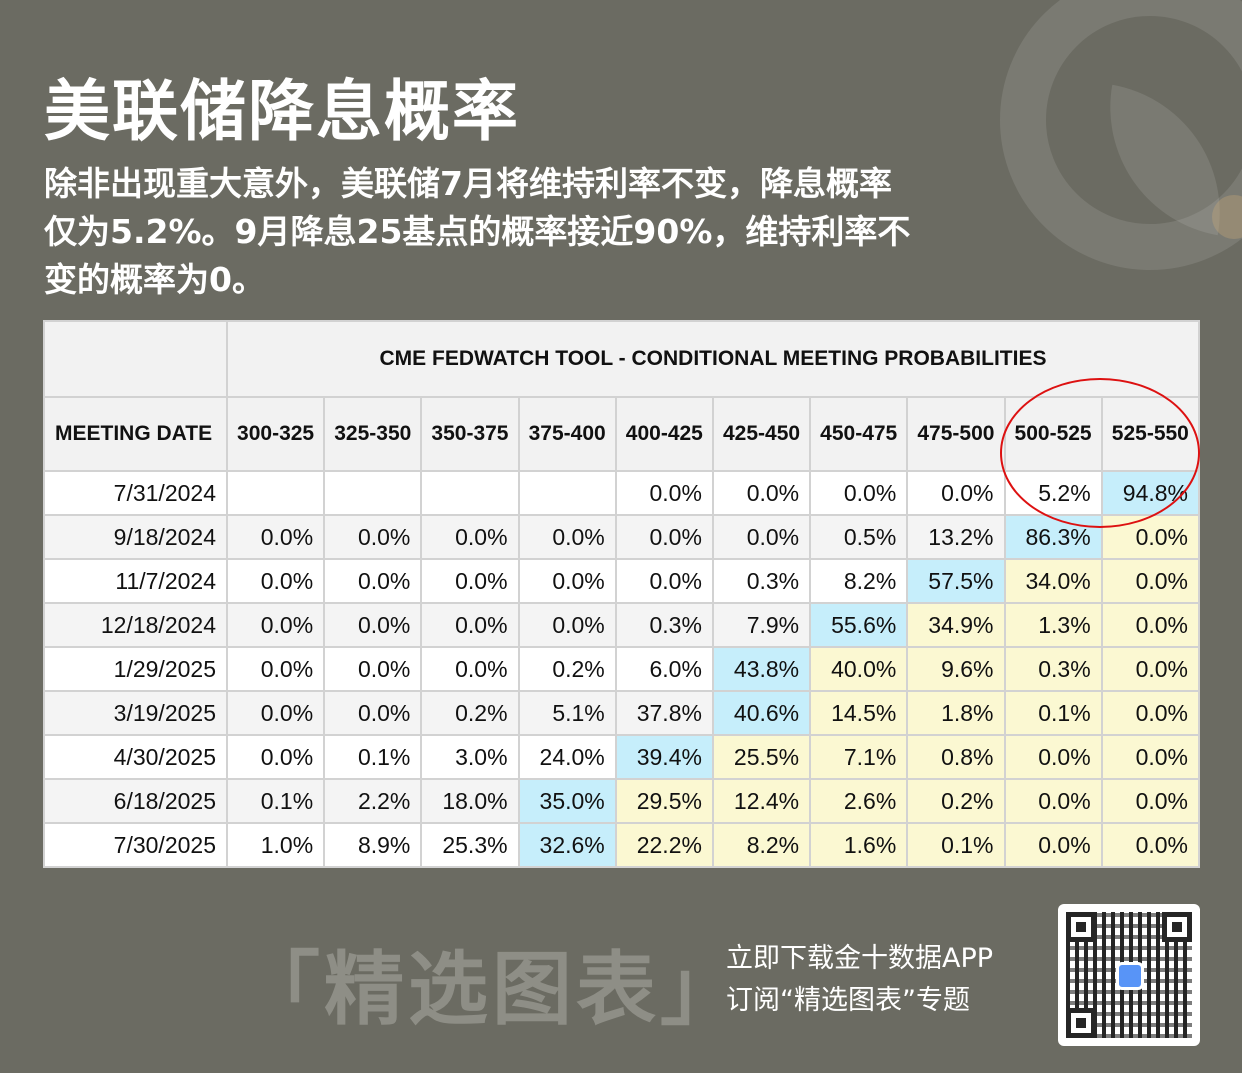  Describe the element at coordinates (859, 845) in the screenshot. I see `probability-cell: 1.6%` at that location.